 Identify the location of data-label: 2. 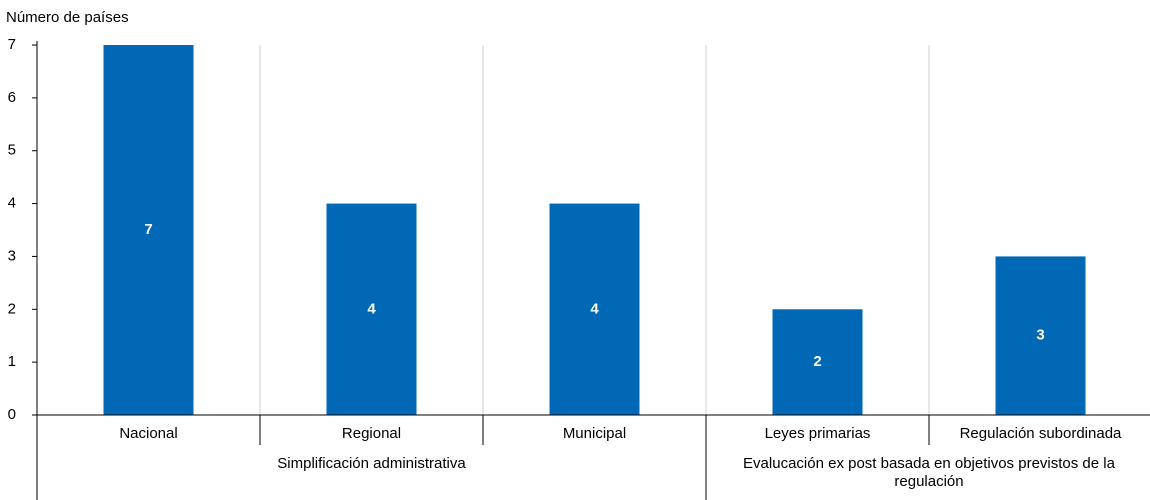
(817, 361).